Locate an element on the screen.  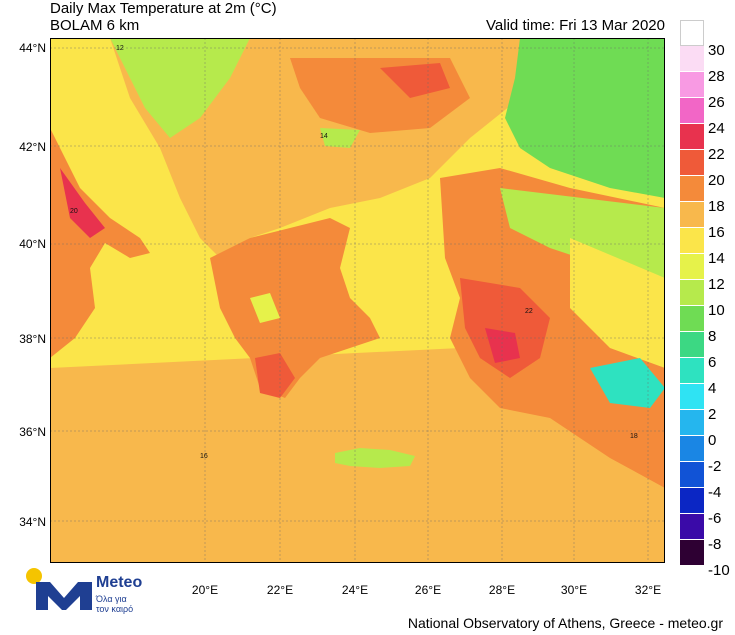
black-sea is located at coordinates (585, 118).